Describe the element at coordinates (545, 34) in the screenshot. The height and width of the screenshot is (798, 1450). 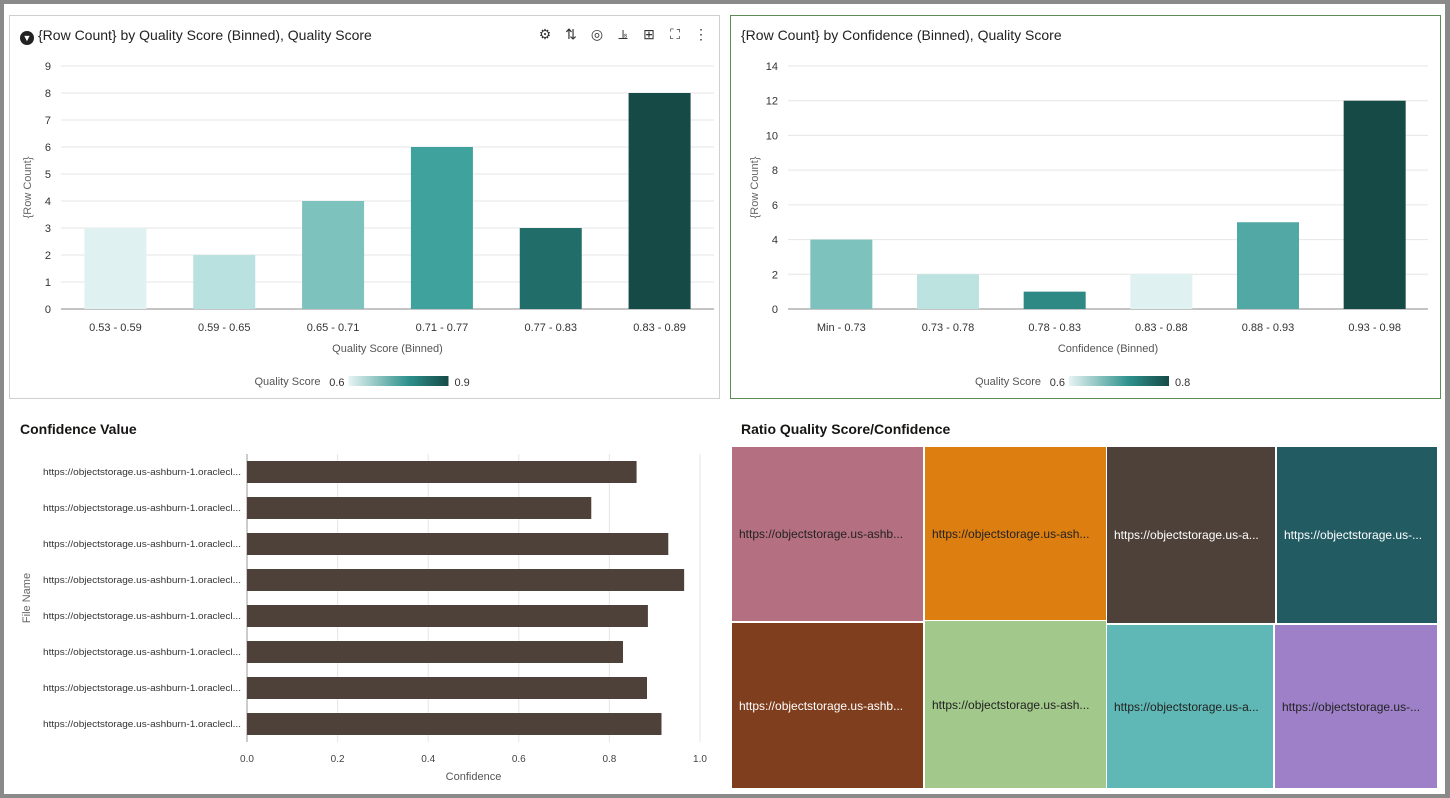
I see `data-actions-icon: ⚙` at that location.